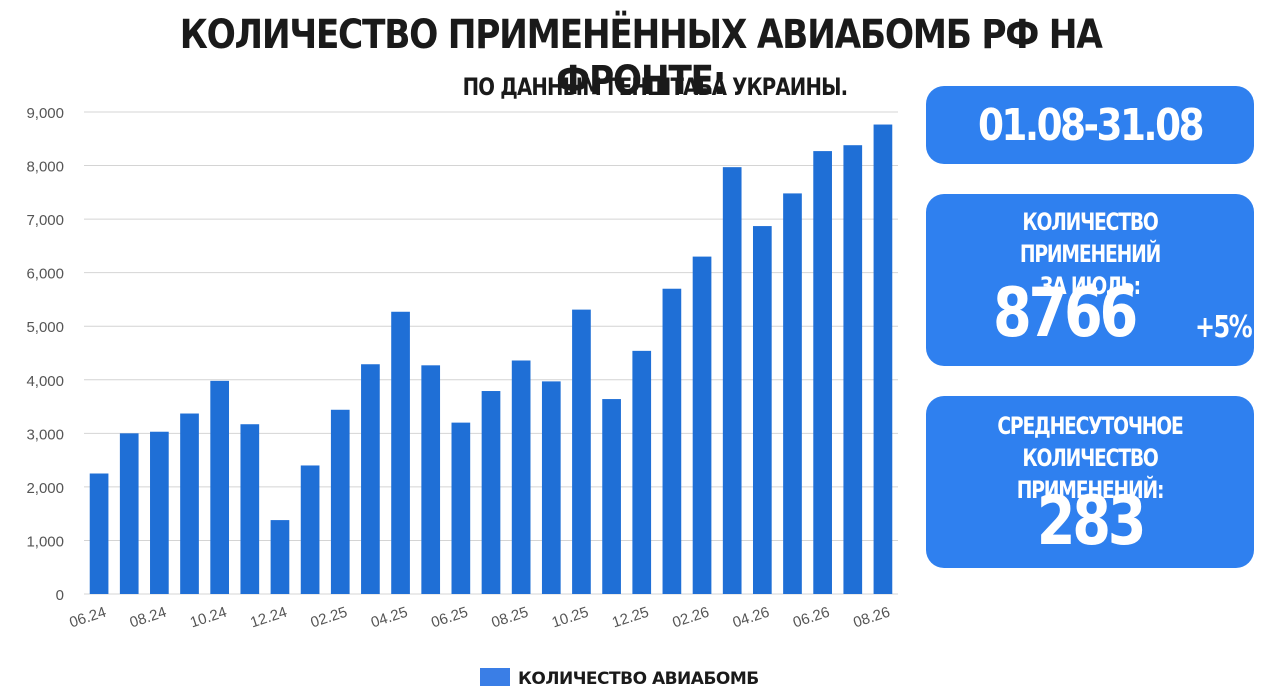  I want to click on y-tick-label: 5,000, so click(45, 327).